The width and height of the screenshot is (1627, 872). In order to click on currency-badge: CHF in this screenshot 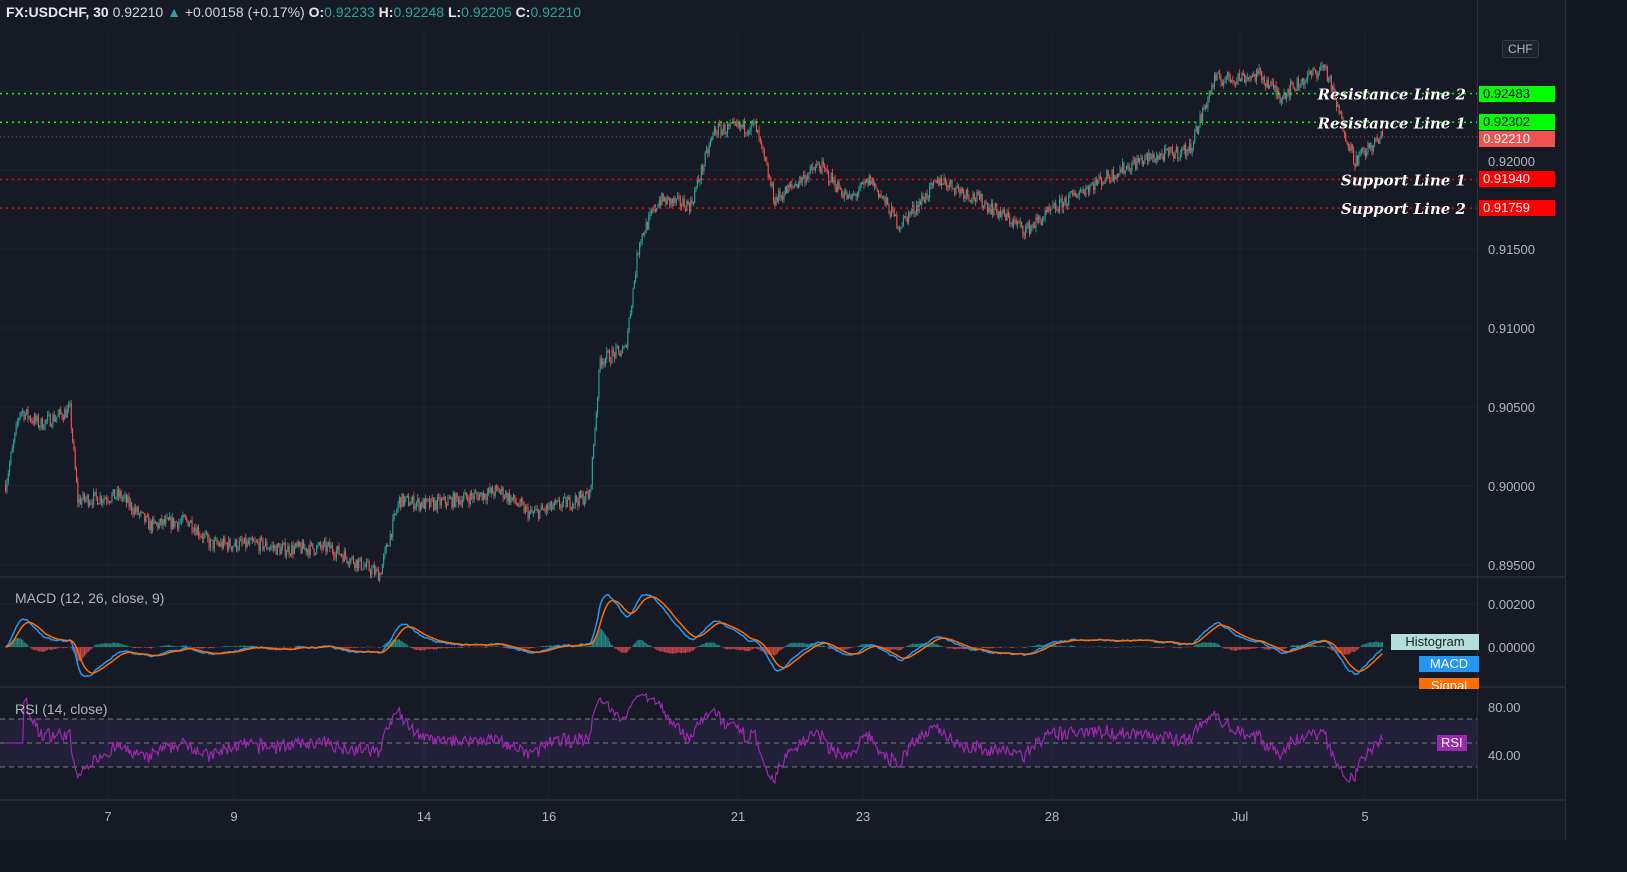, I will do `click(1520, 49)`.